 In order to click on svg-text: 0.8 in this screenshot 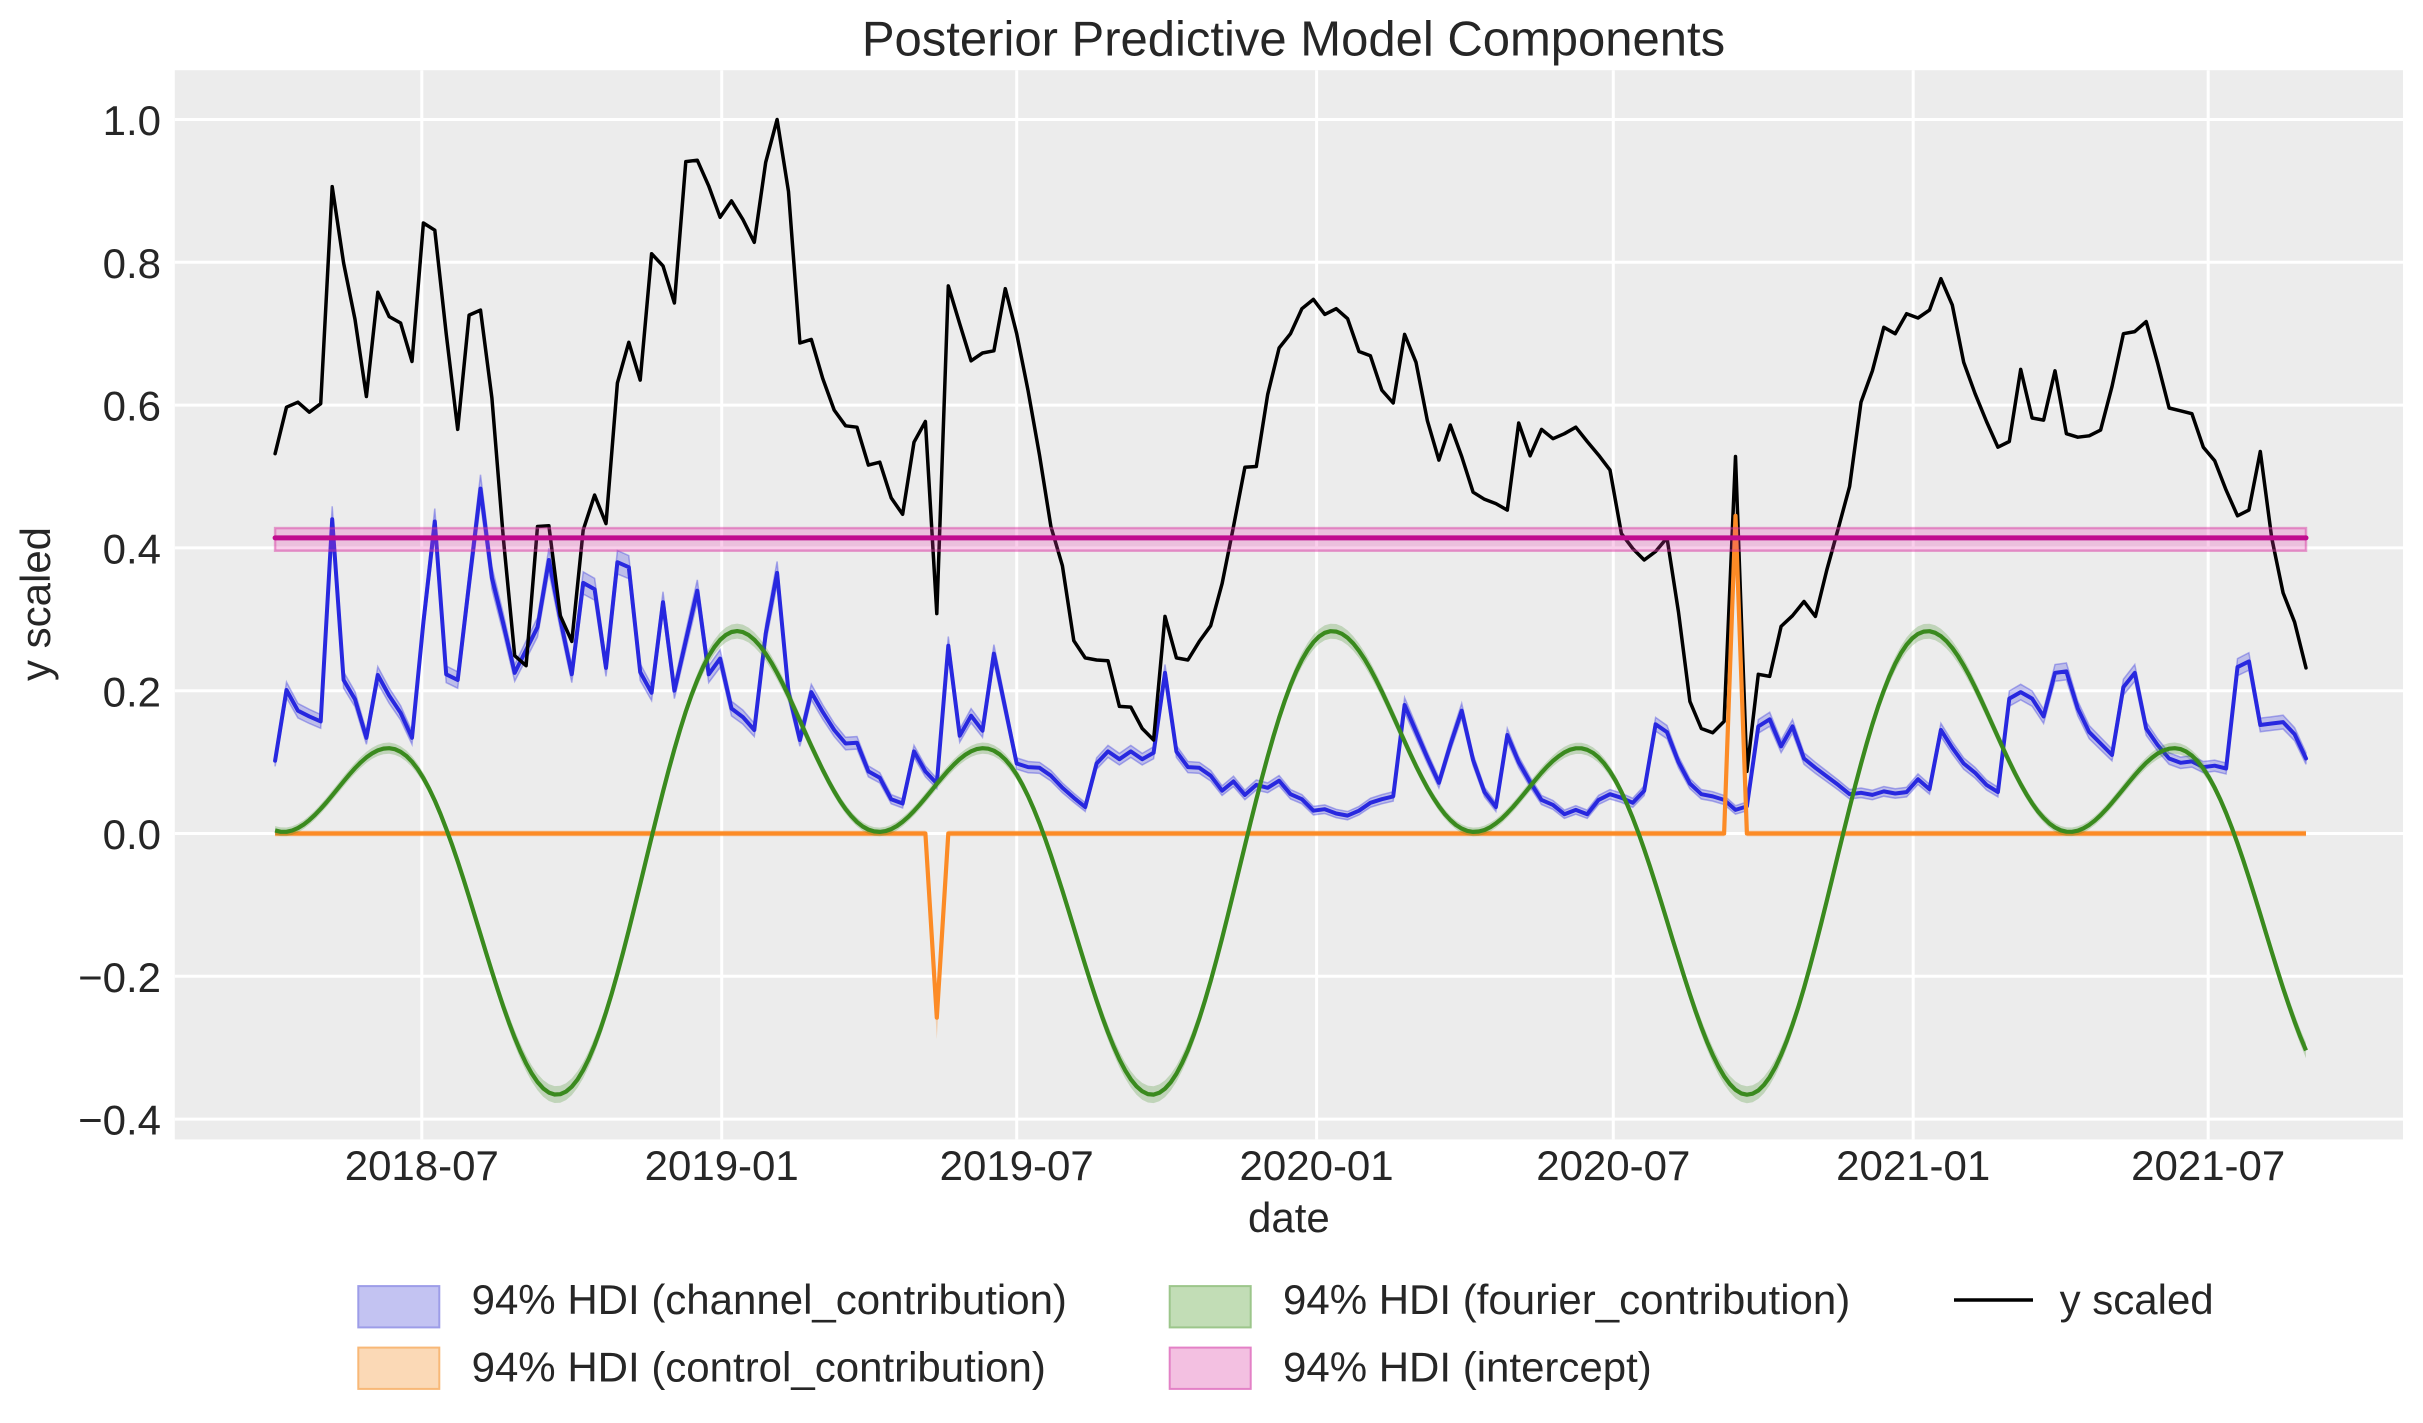, I will do `click(132, 263)`.